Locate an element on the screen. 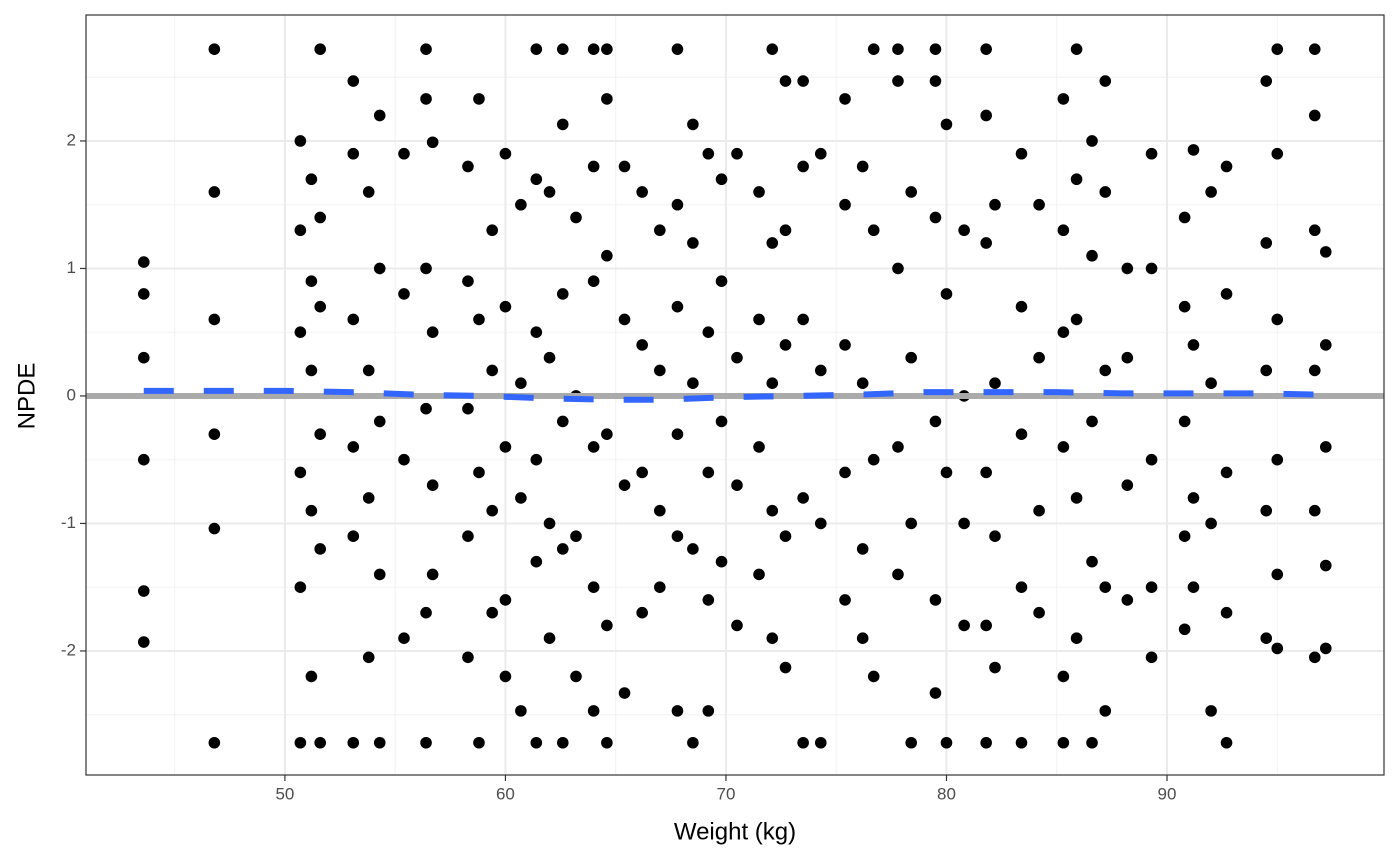 This screenshot has height=865, width=1400. x-tick-label: 60 is located at coordinates (505, 793).